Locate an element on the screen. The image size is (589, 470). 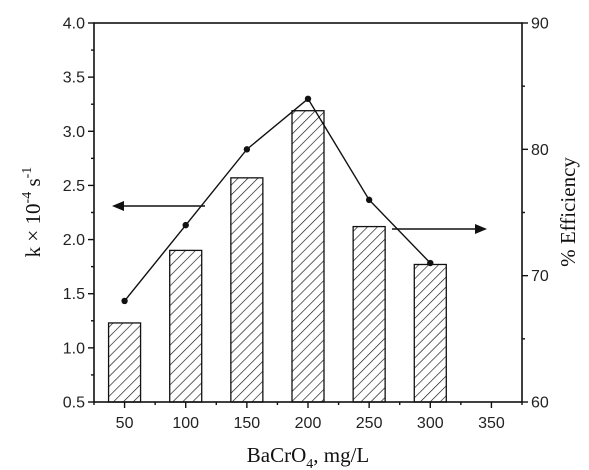
y-left-tick-label-2.5: 2.5 is located at coordinates (74, 186).